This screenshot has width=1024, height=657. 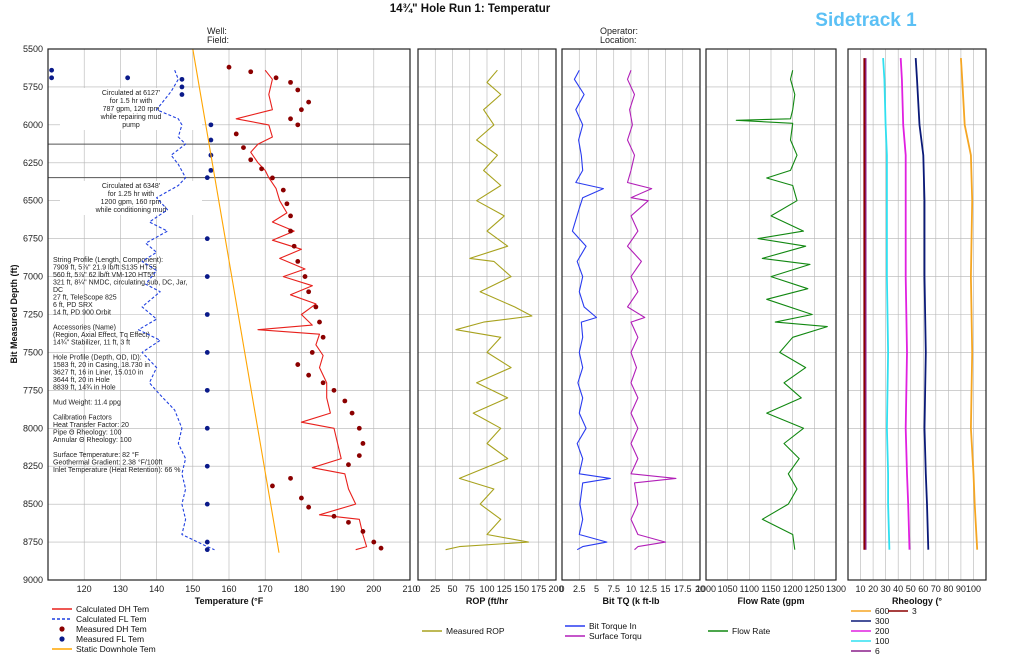 What do you see at coordinates (870, 641) in the screenshot?
I see `legend-item-rheology: 100` at bounding box center [870, 641].